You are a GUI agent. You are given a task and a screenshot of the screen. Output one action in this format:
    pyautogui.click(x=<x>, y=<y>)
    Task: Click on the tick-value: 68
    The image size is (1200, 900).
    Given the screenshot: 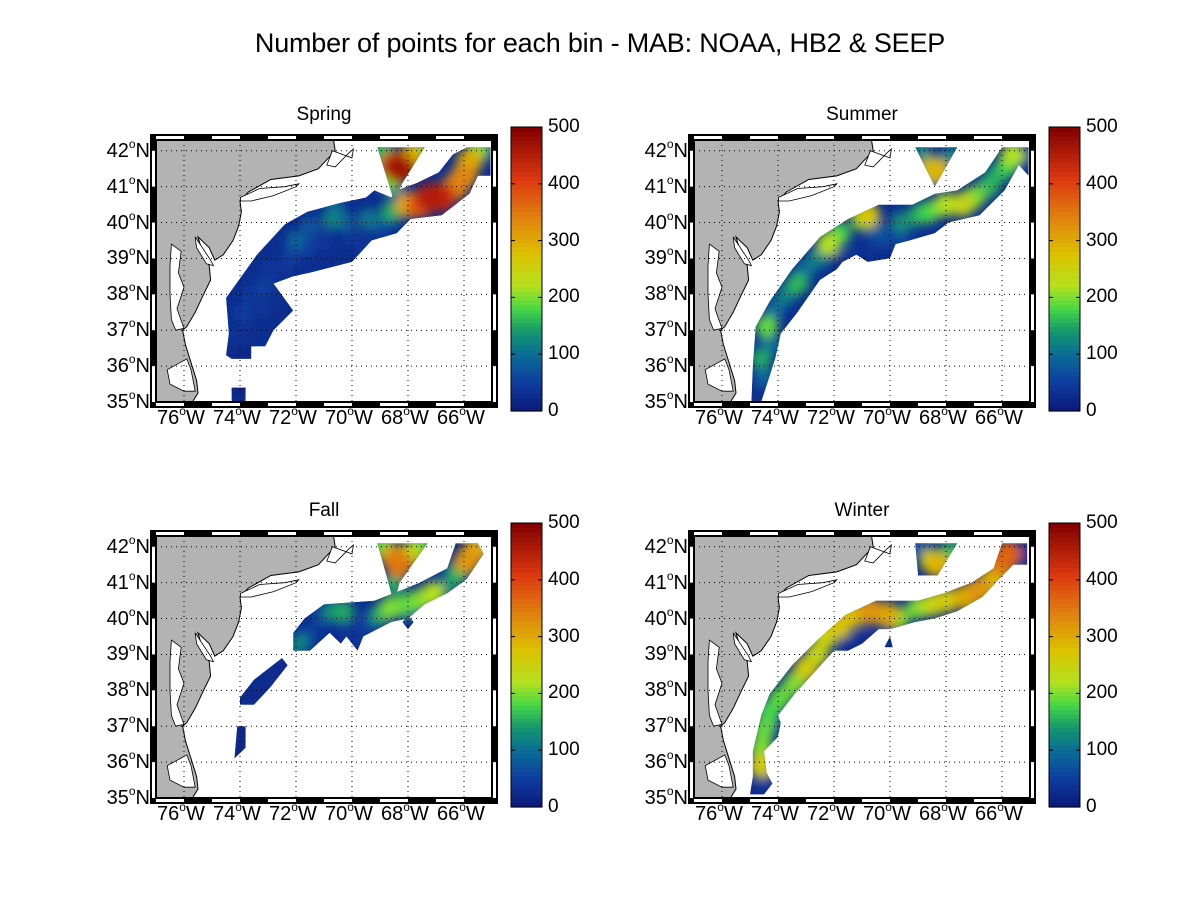 What is the action you would take?
    pyautogui.click(x=392, y=418)
    